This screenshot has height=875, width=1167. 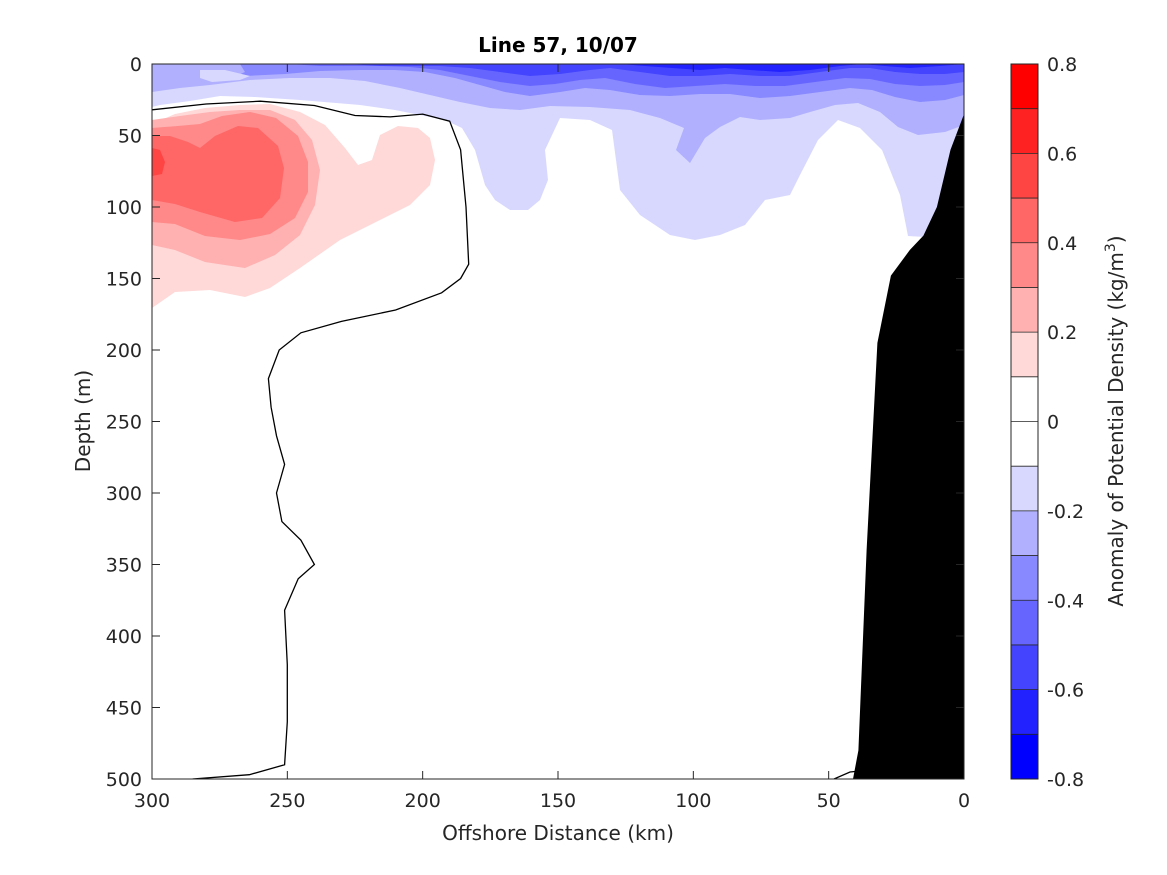 What do you see at coordinates (1065, 601) in the screenshot?
I see `colorbar-tick-label: -0.4` at bounding box center [1065, 601].